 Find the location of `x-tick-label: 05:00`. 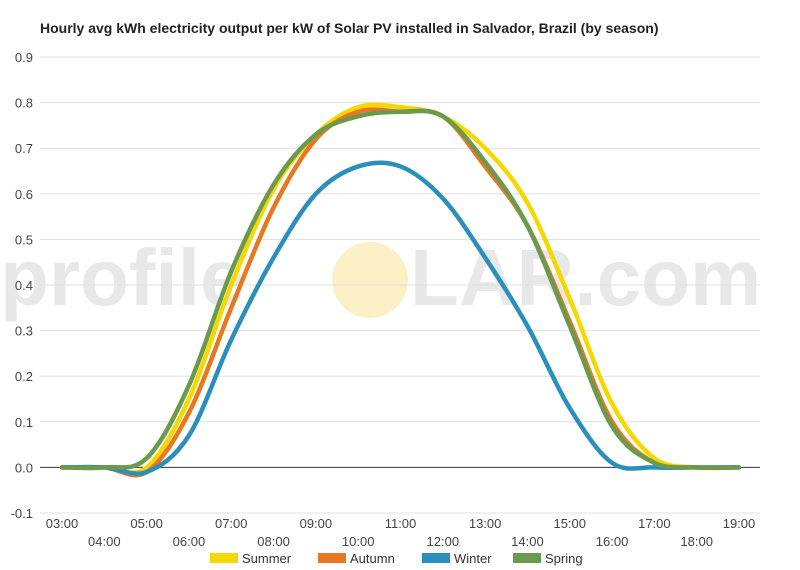

x-tick-label: 05:00 is located at coordinates (146, 523).